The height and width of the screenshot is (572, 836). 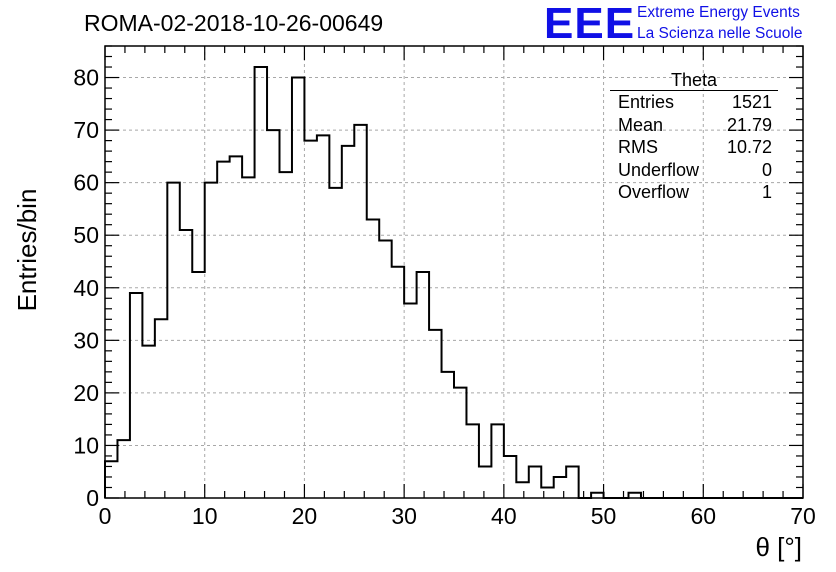 I want to click on logo-subtitle-line1: Extreme Energy Events, so click(x=718, y=12).